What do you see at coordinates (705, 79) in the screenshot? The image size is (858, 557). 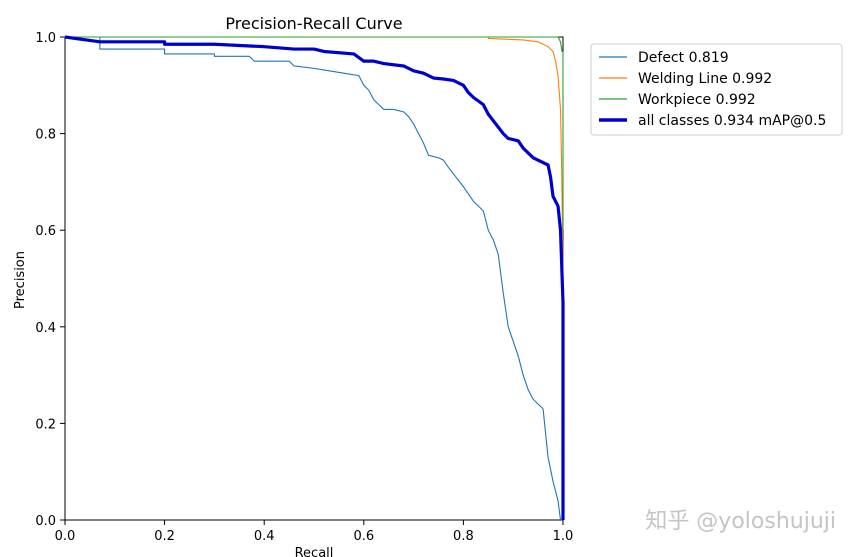 I see `legend-label-welding-line: Welding Line 0.992` at bounding box center [705, 79].